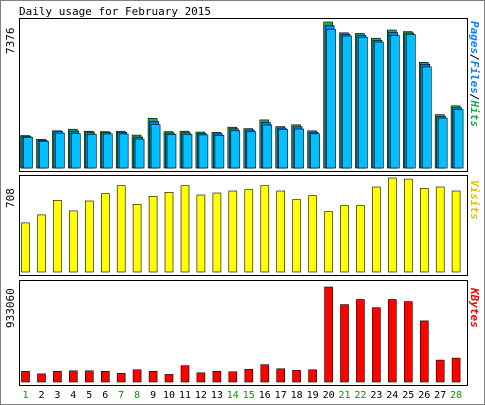 This screenshot has height=405, width=485. What do you see at coordinates (185, 395) in the screenshot?
I see `day-label: 11` at bounding box center [185, 395].